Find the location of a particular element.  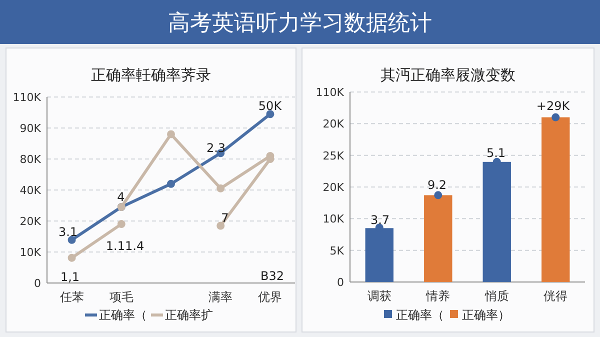

annotation: 2.3 is located at coordinates (216, 148).